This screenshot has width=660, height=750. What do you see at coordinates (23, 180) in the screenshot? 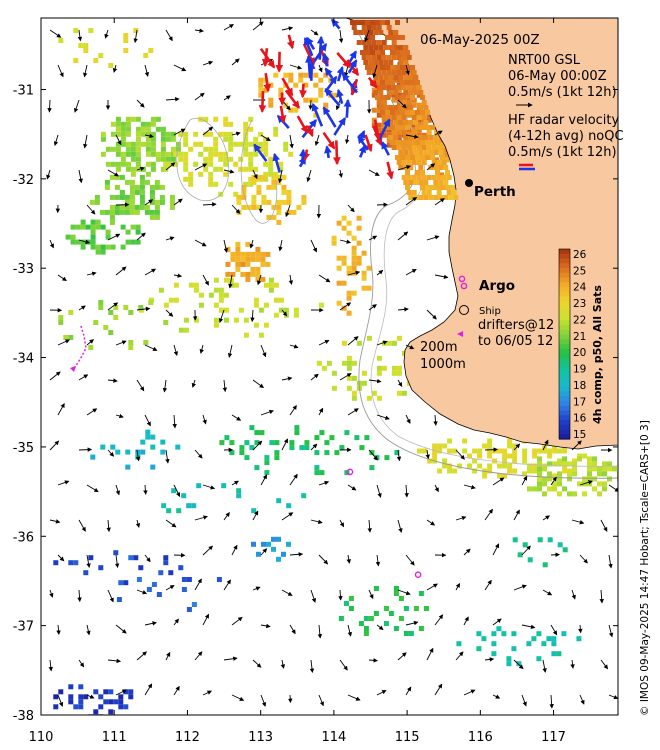
I see `y-tick-label: -32` at bounding box center [23, 180].